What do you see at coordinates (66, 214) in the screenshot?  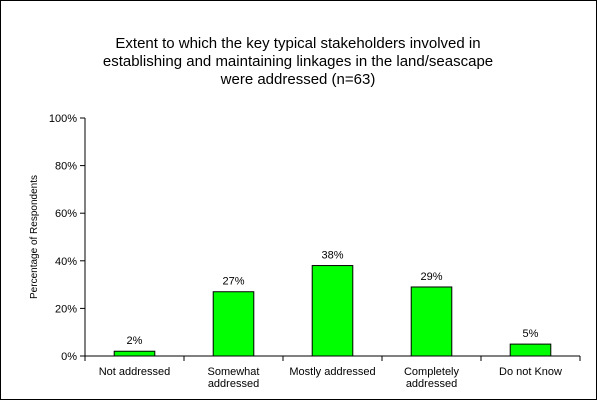 I see `y-tick-label: 60%` at bounding box center [66, 214].